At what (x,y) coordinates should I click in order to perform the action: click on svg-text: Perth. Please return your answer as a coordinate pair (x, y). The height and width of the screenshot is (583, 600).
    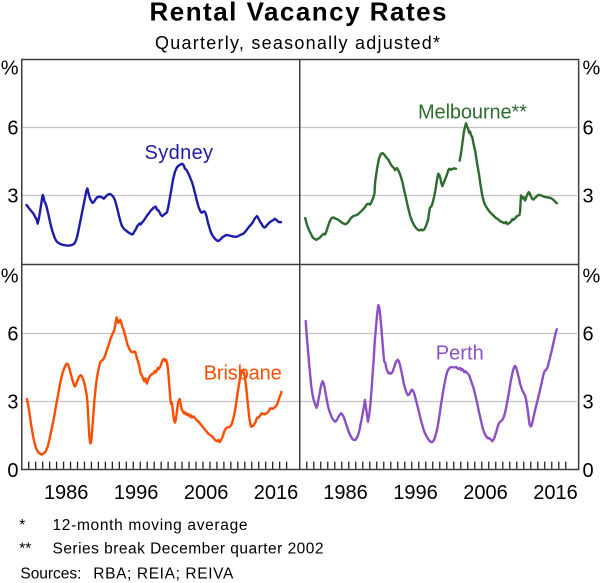
    Looking at the image, I should click on (460, 354).